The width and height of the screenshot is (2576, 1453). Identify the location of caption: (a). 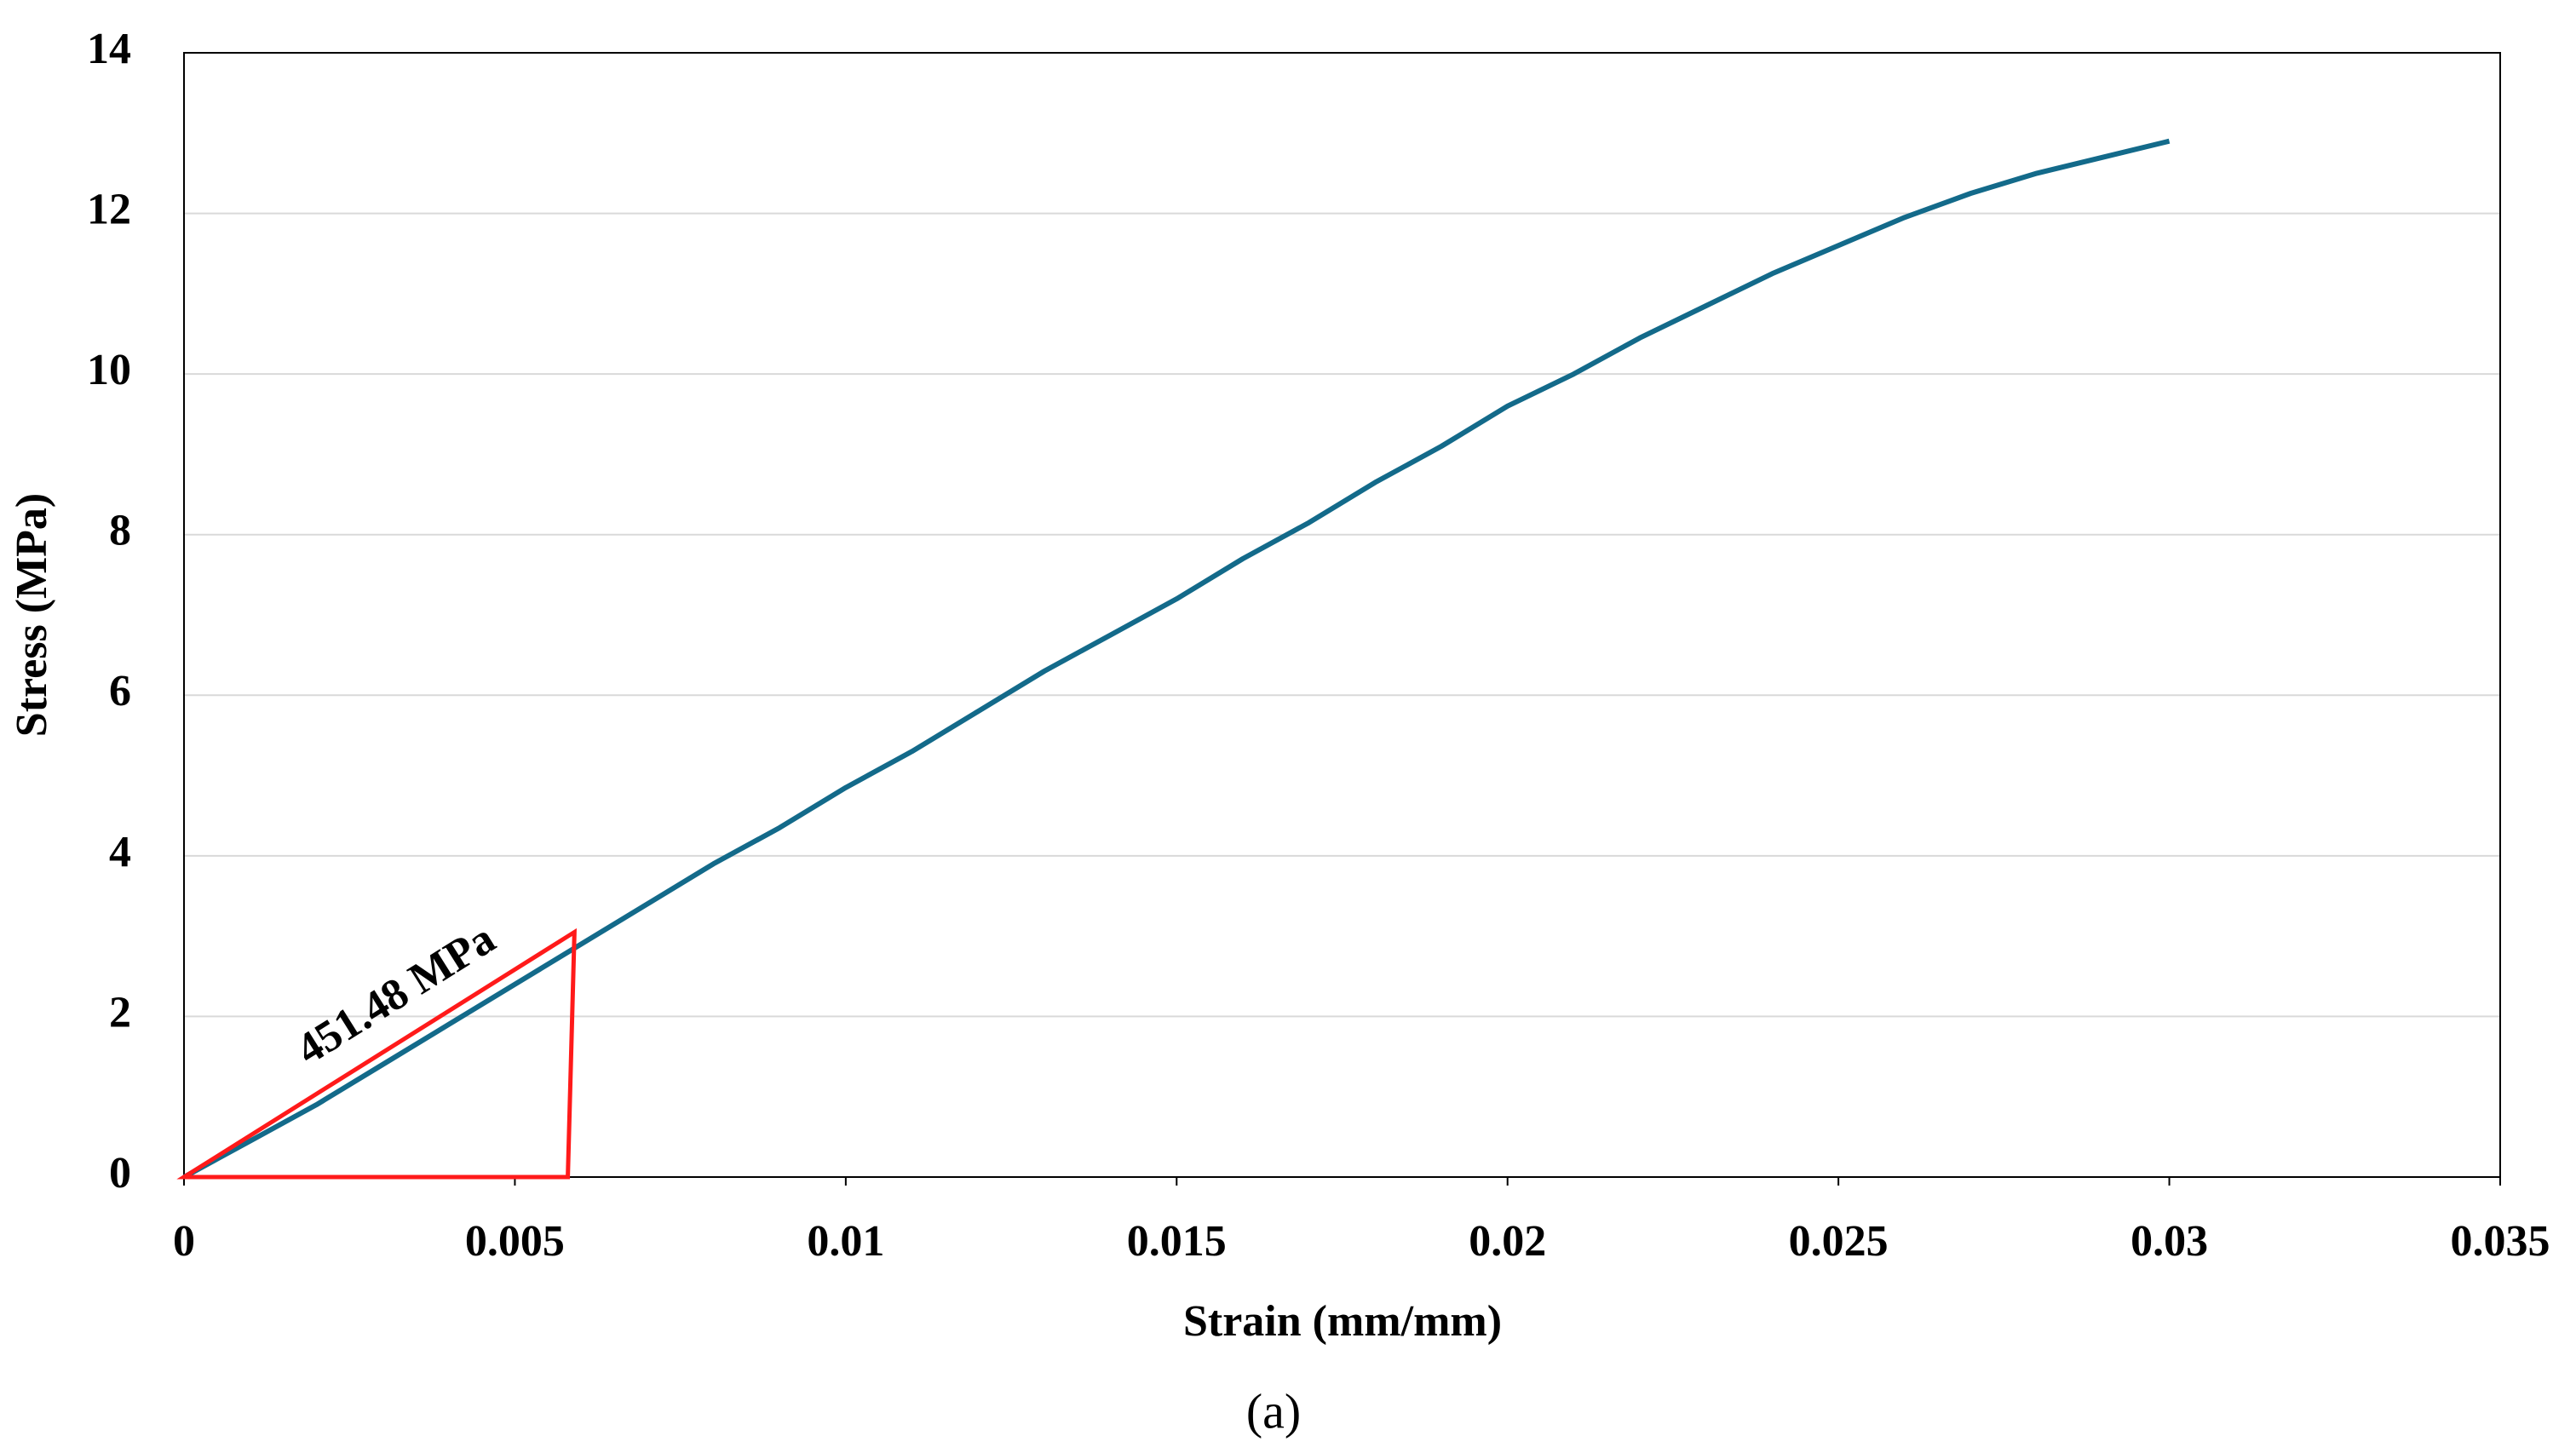
(1273, 1411).